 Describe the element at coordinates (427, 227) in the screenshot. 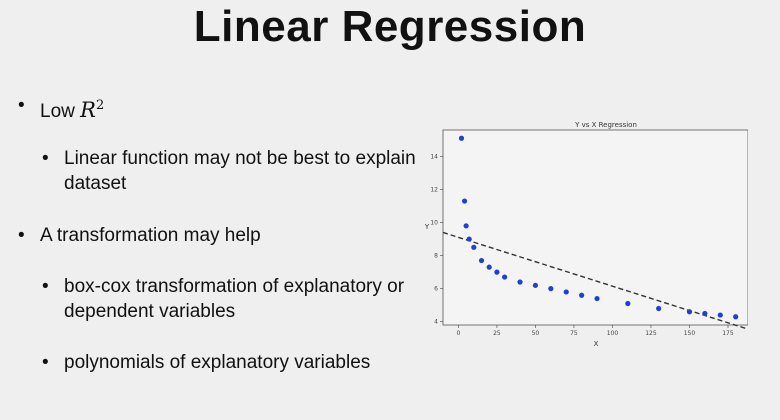

I see `y-axis-label: Y` at that location.